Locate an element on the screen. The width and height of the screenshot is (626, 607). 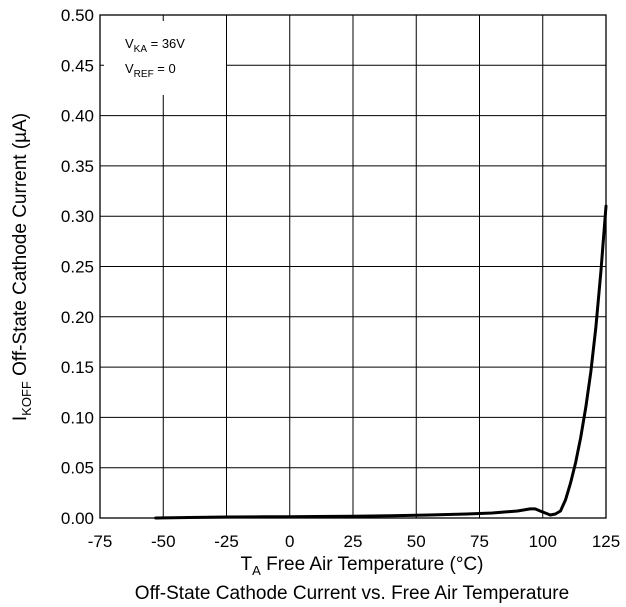
x-tick-label: 25 is located at coordinates (353, 541).